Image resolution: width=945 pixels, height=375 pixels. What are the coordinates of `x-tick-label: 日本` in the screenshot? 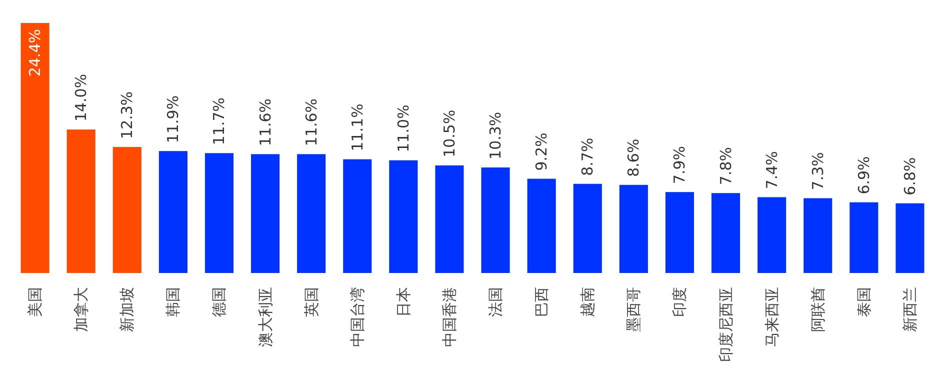 It's located at (403, 302).